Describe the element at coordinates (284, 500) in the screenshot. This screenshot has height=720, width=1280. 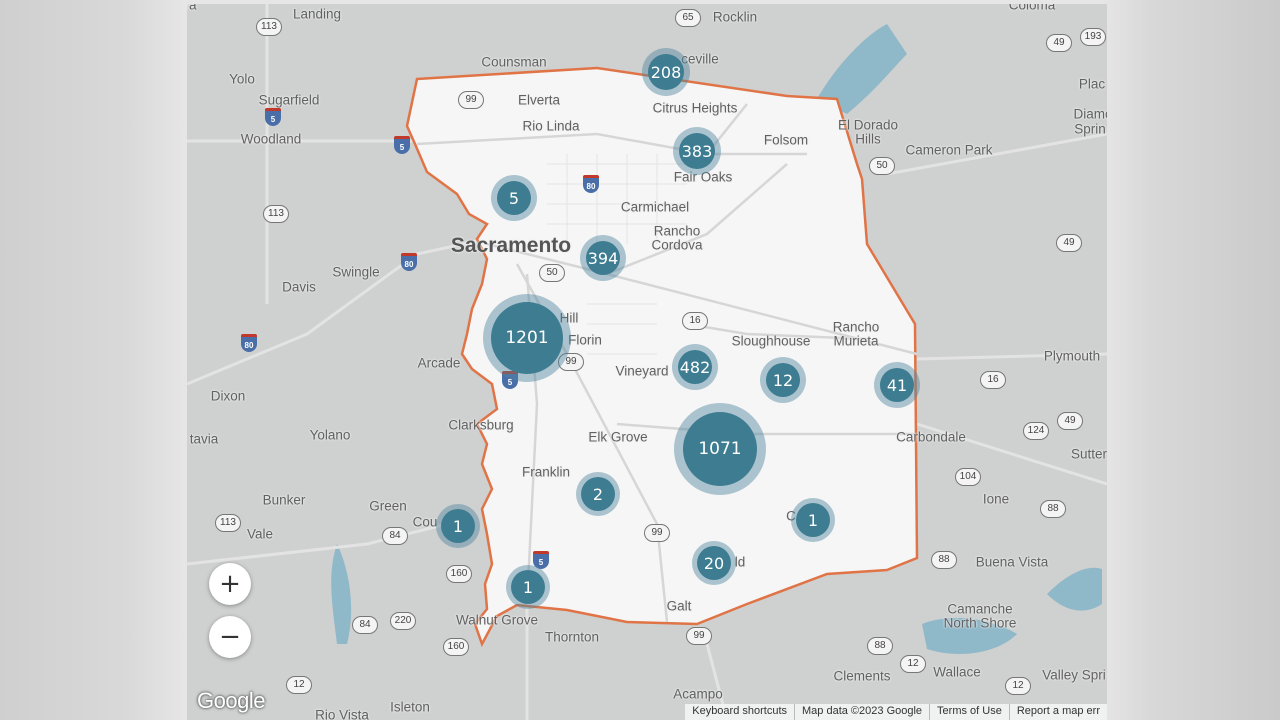
I see `place-label: Bunker` at that location.